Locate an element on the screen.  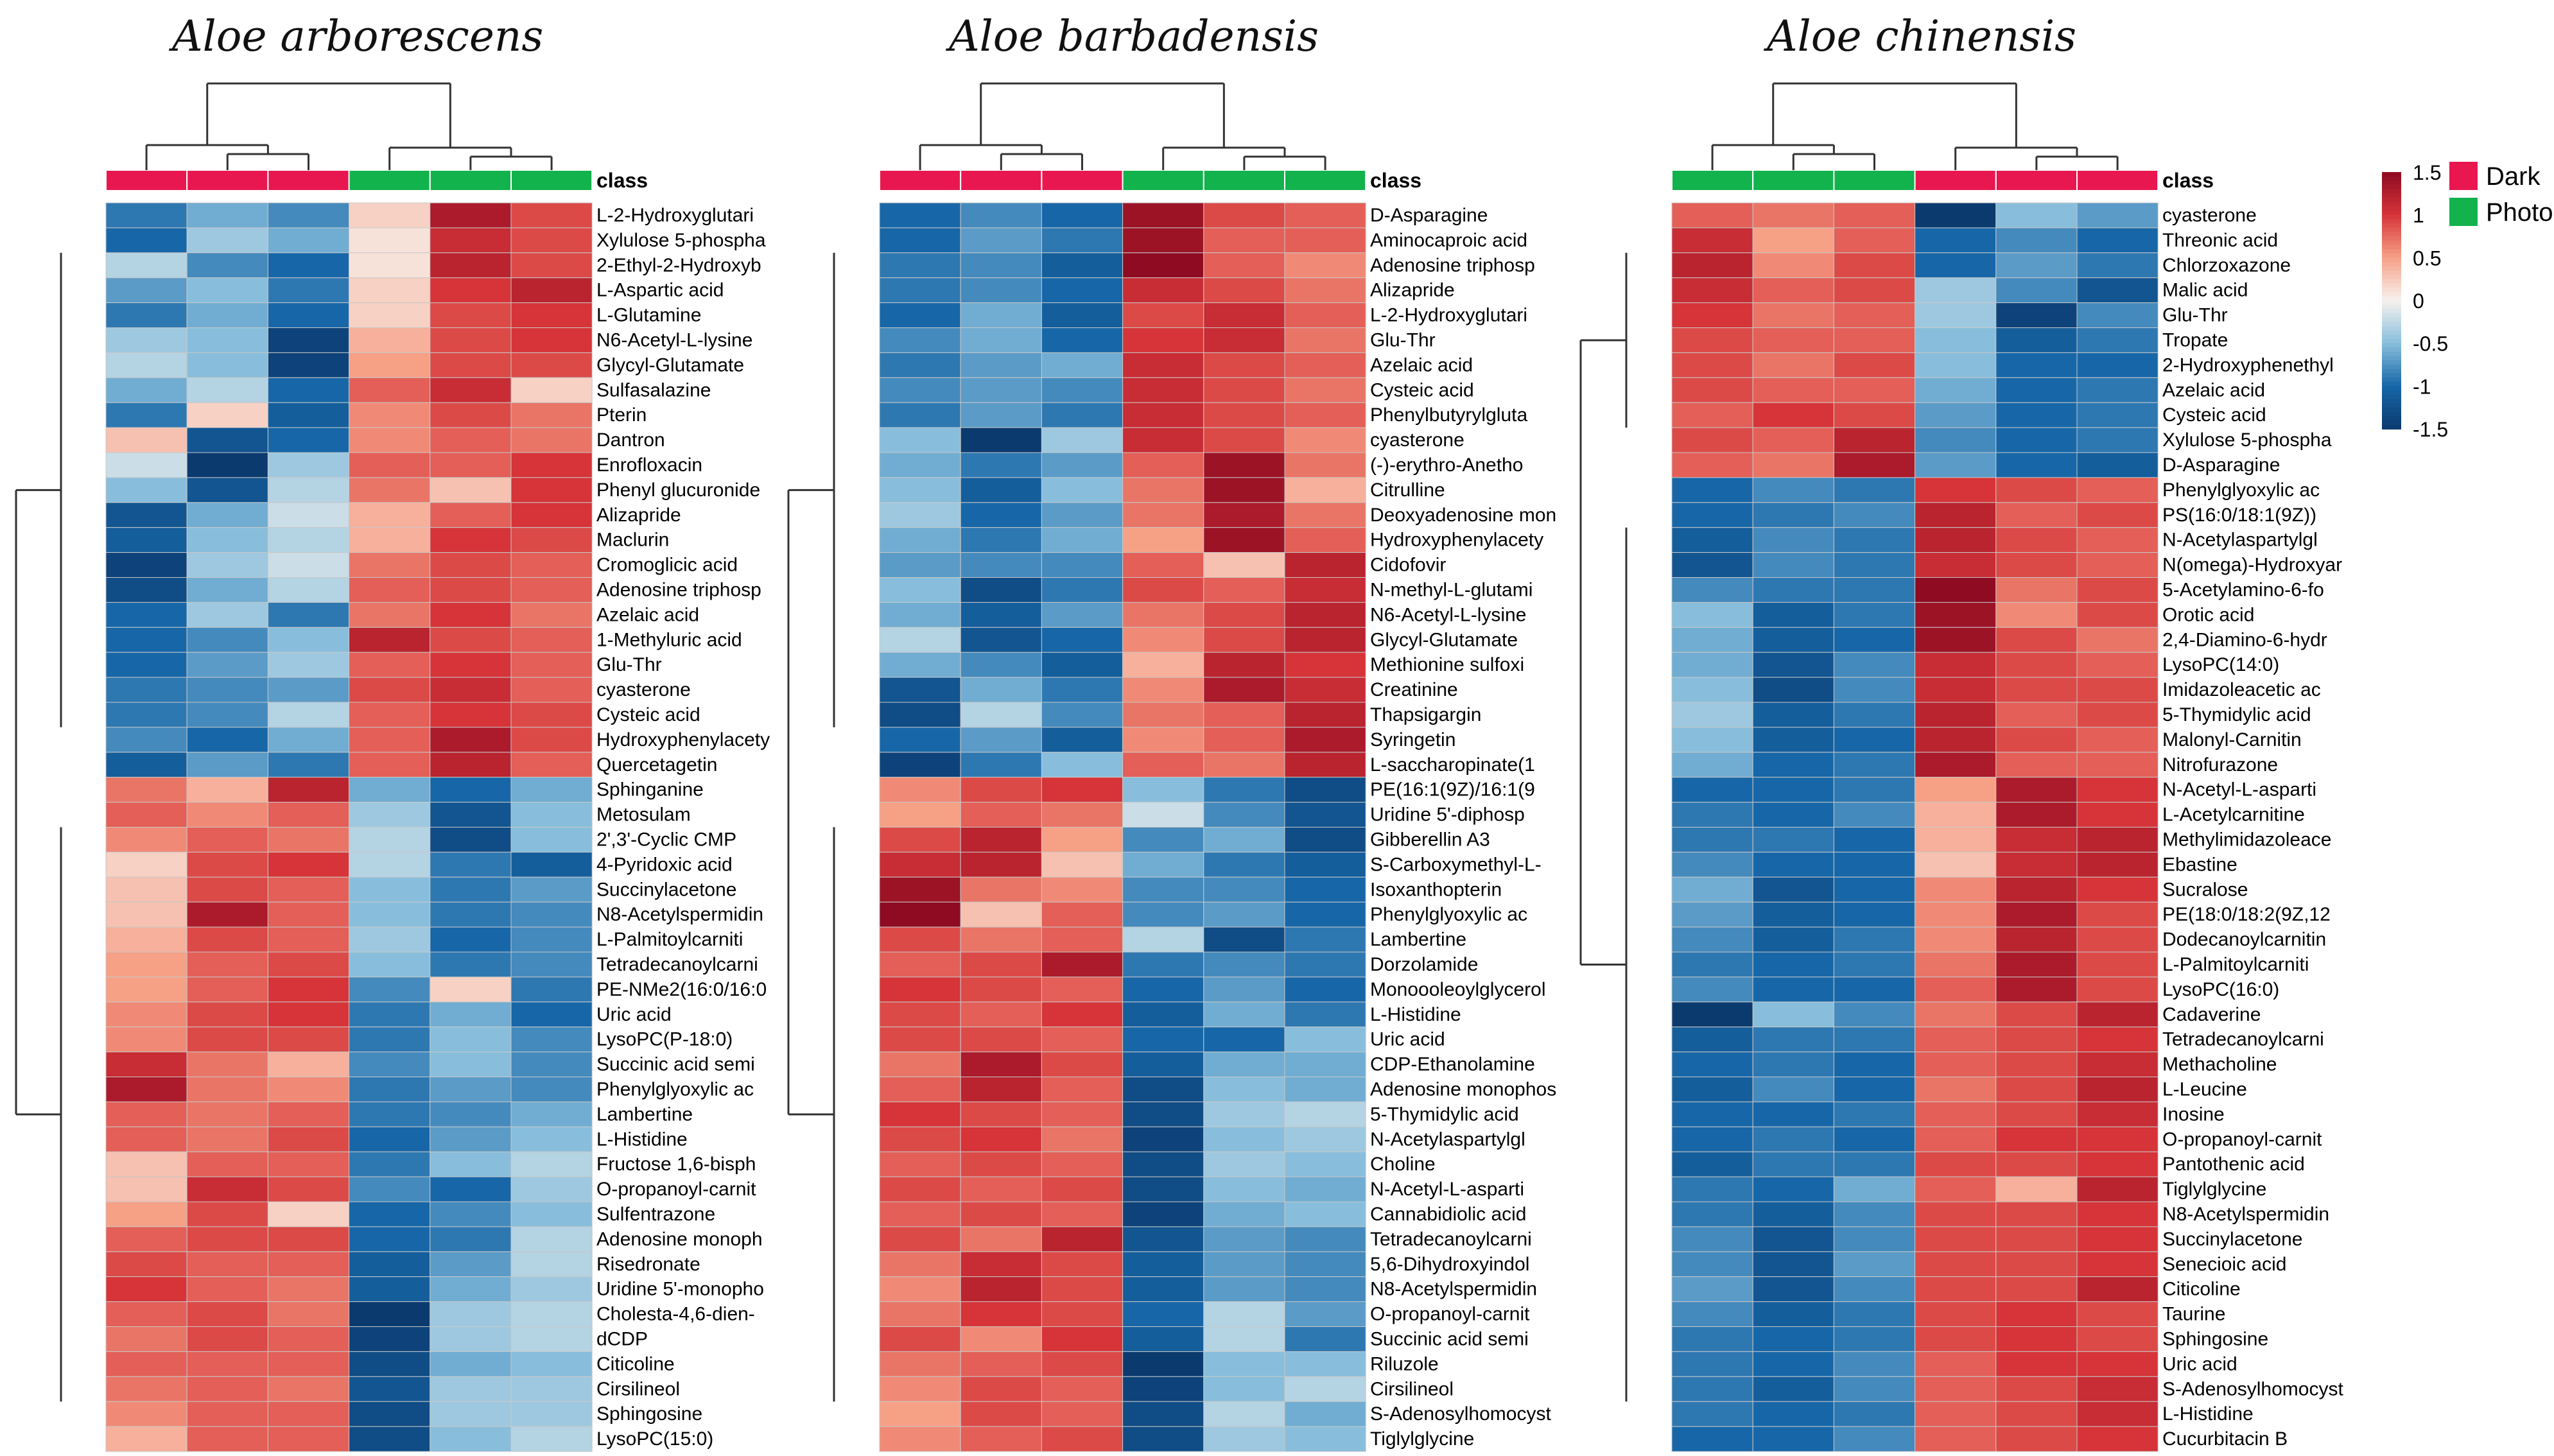
row-label: Dantron is located at coordinates (630, 440).